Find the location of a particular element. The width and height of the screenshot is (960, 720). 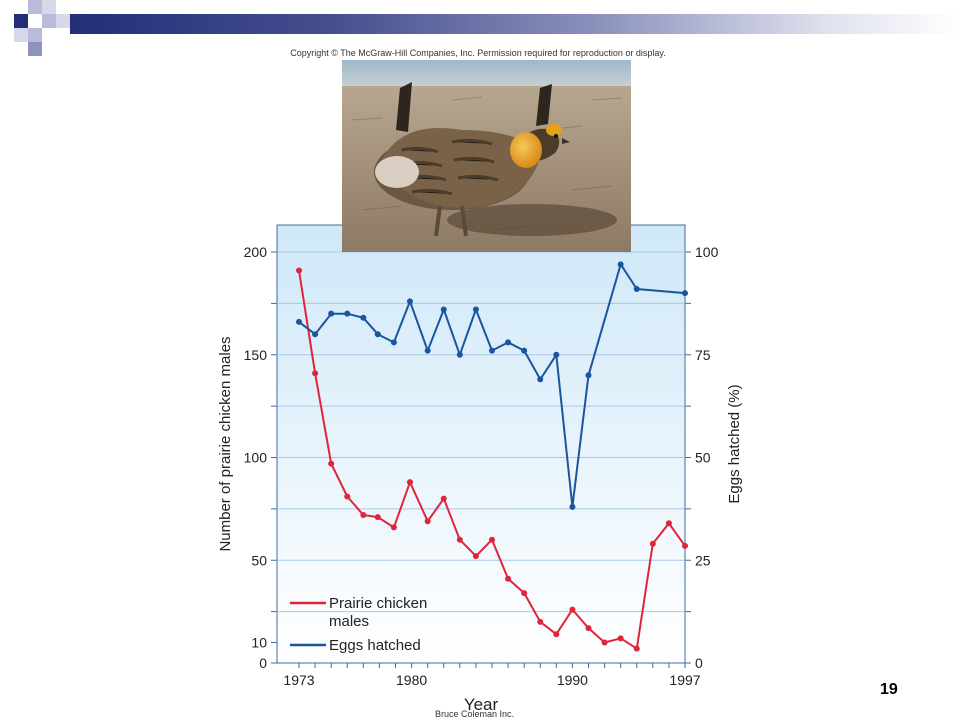

x-tick-label: 1973 is located at coordinates (298, 680).